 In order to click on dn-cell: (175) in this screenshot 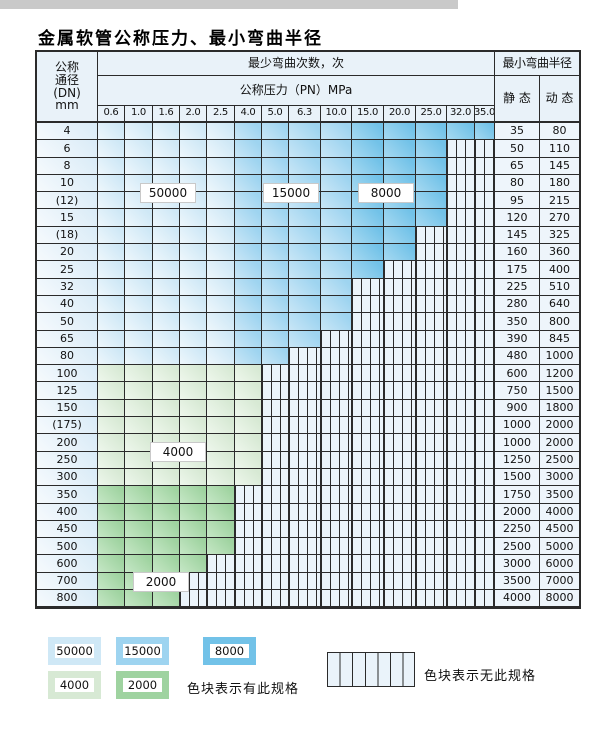, I will do `click(67, 426)`.